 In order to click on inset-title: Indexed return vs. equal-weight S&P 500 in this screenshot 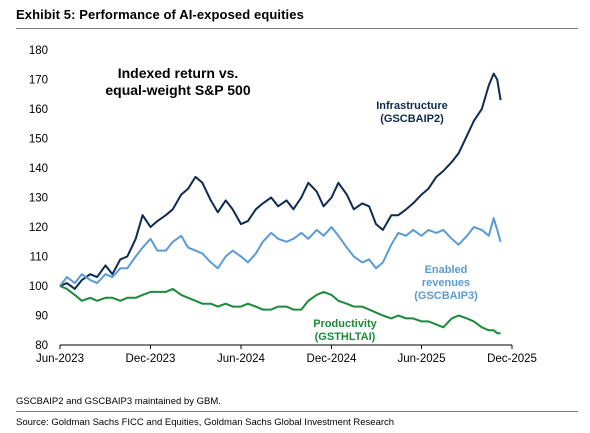, I will do `click(177, 81)`.